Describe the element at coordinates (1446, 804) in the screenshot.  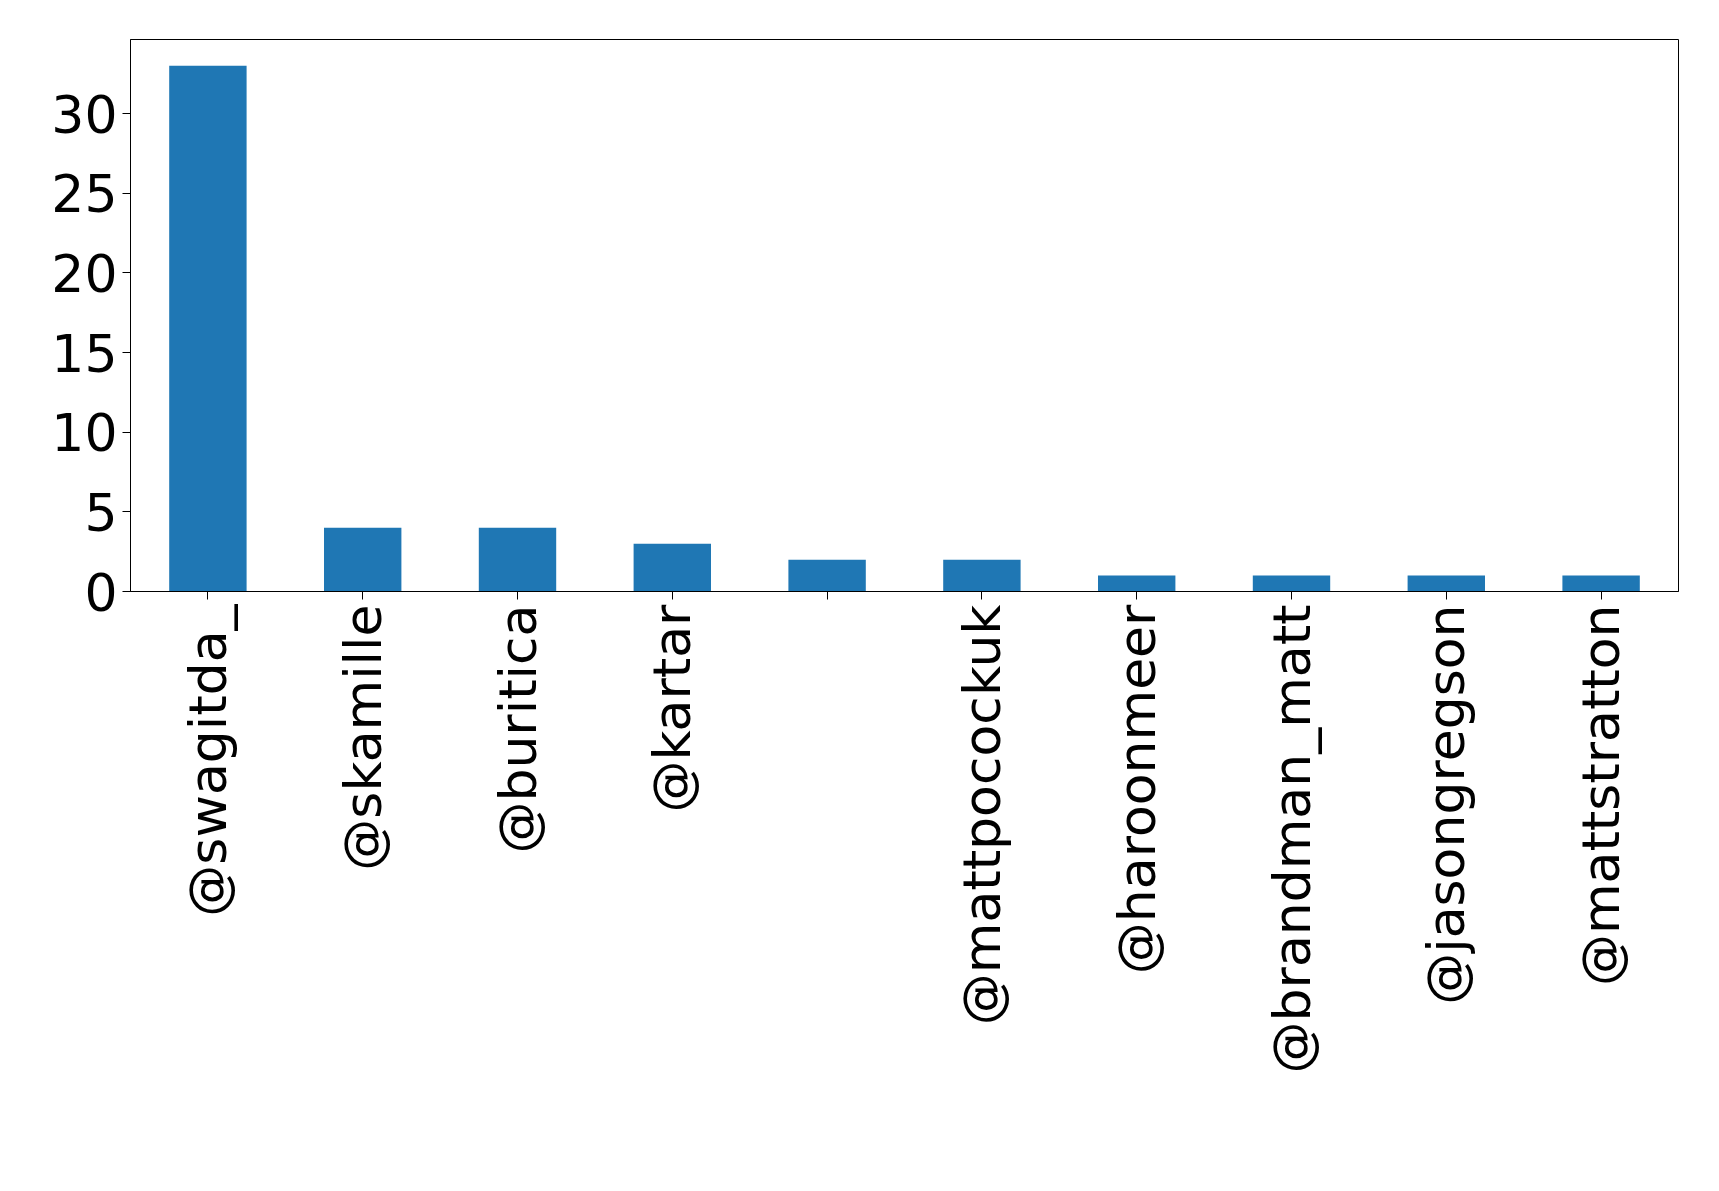
I see `x-tick-label: @jasongregson` at that location.